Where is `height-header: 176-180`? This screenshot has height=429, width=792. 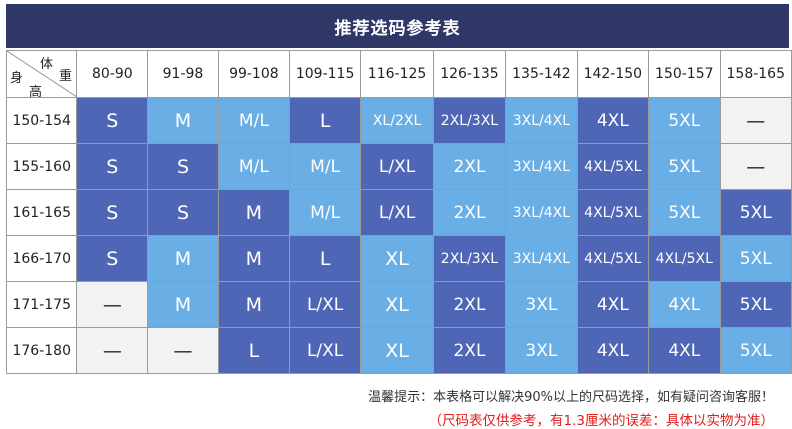
height-header: 176-180 is located at coordinates (41, 350).